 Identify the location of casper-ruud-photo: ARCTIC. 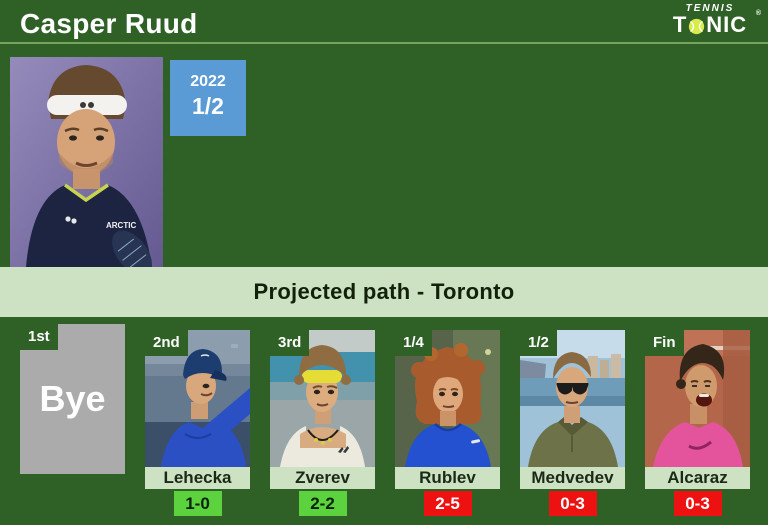
(86, 162).